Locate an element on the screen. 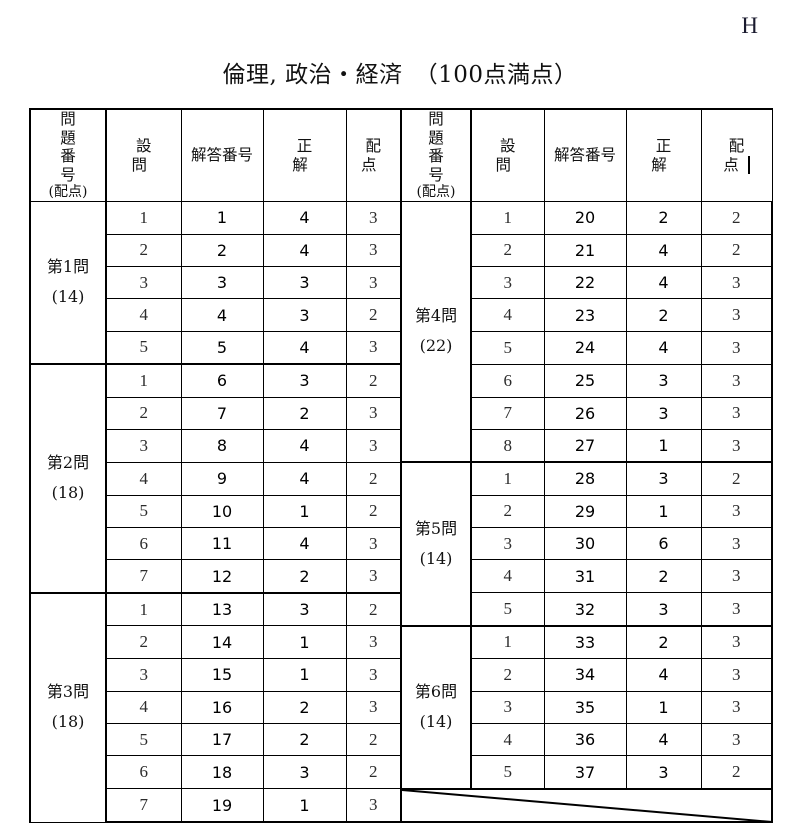 The image size is (800, 823). header-points: 配 点 is located at coordinates (739, 155).